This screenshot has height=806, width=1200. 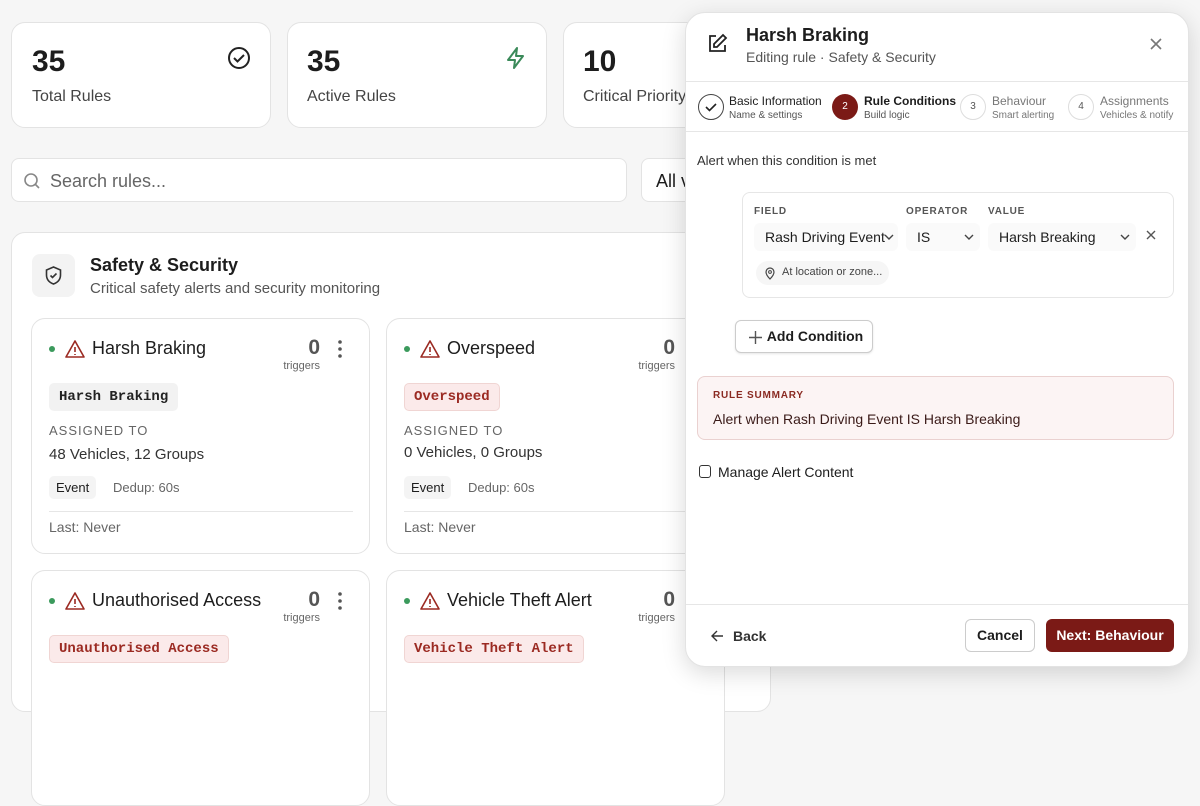 I want to click on next-button: Next: Behaviour, so click(x=1110, y=635).